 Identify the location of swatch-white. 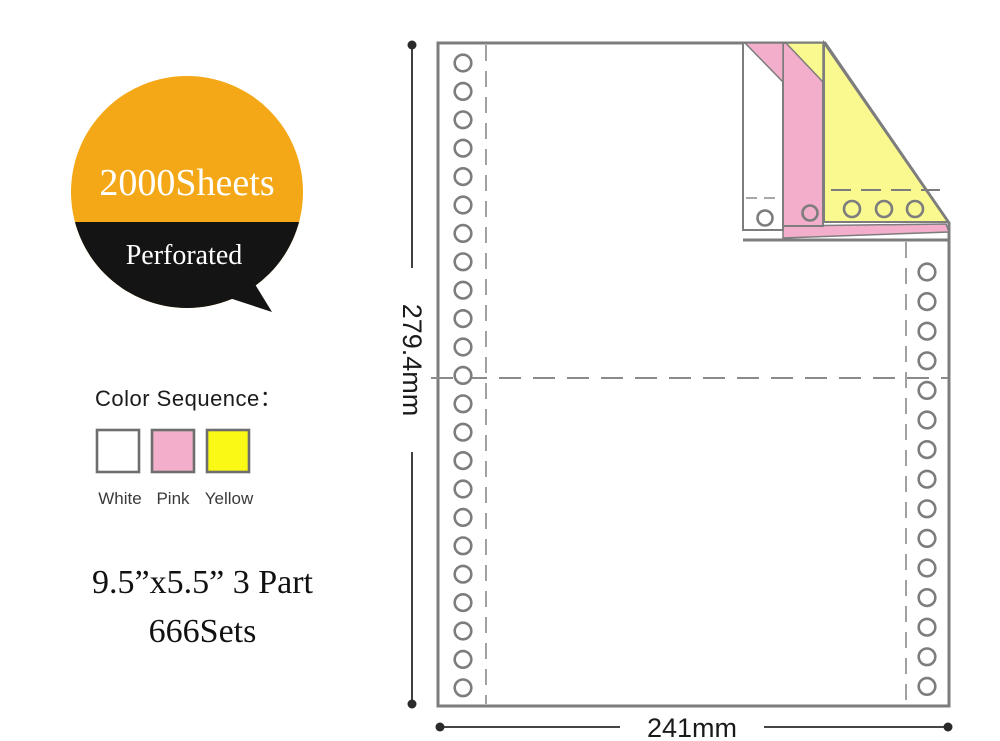
(118, 451).